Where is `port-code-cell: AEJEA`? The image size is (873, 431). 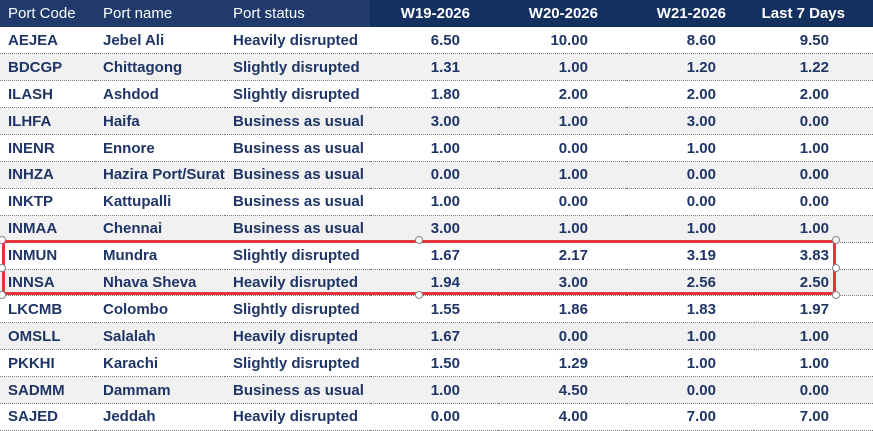 port-code-cell: AEJEA is located at coordinates (47, 41).